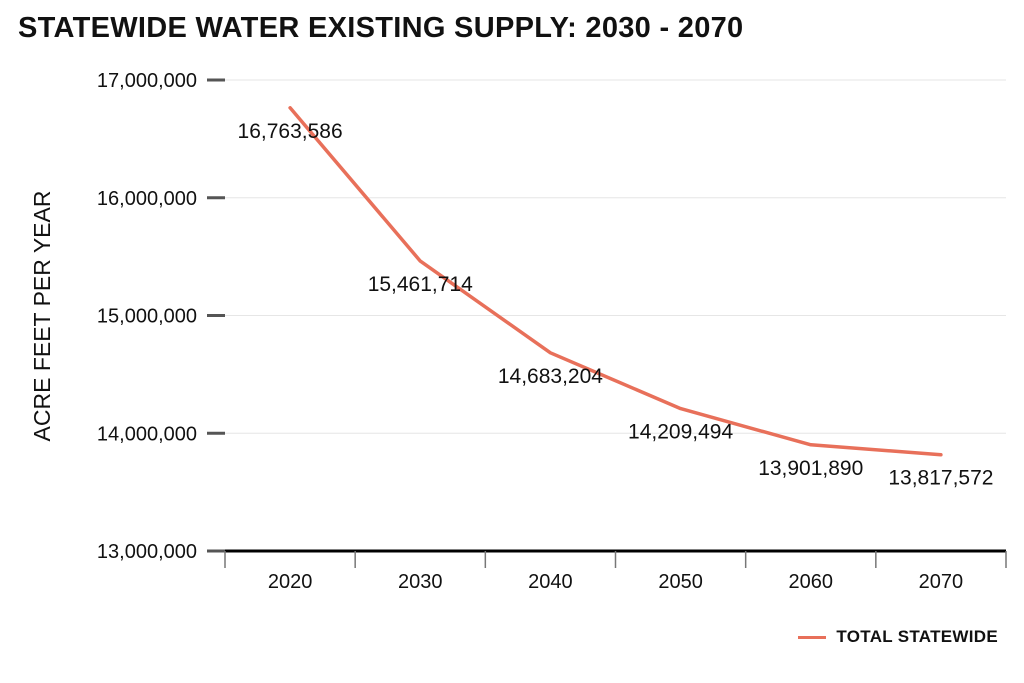 This screenshot has height=683, width=1024. What do you see at coordinates (615, 571) in the screenshot?
I see `x-axis: 2020 2030 2040 2050 2060 2070` at bounding box center [615, 571].